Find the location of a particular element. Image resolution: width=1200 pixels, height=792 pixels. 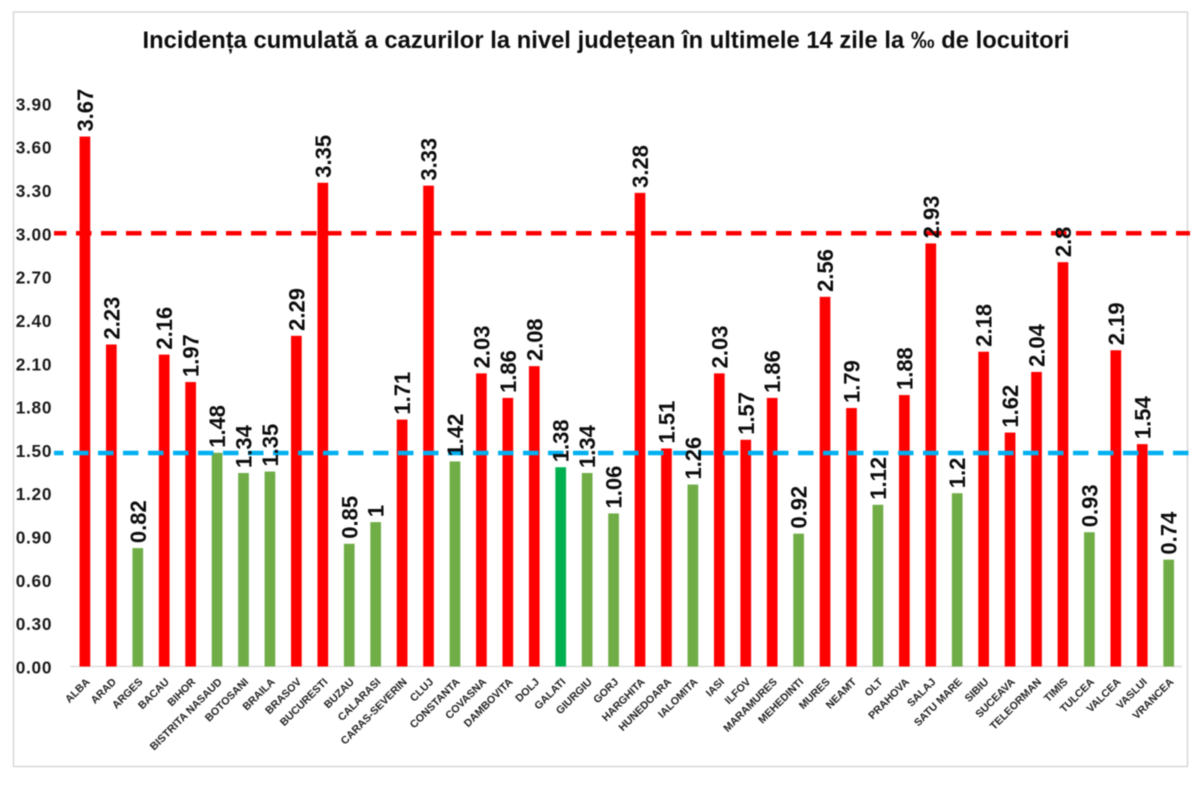

svg-text: 0.93 is located at coordinates (1089, 505).